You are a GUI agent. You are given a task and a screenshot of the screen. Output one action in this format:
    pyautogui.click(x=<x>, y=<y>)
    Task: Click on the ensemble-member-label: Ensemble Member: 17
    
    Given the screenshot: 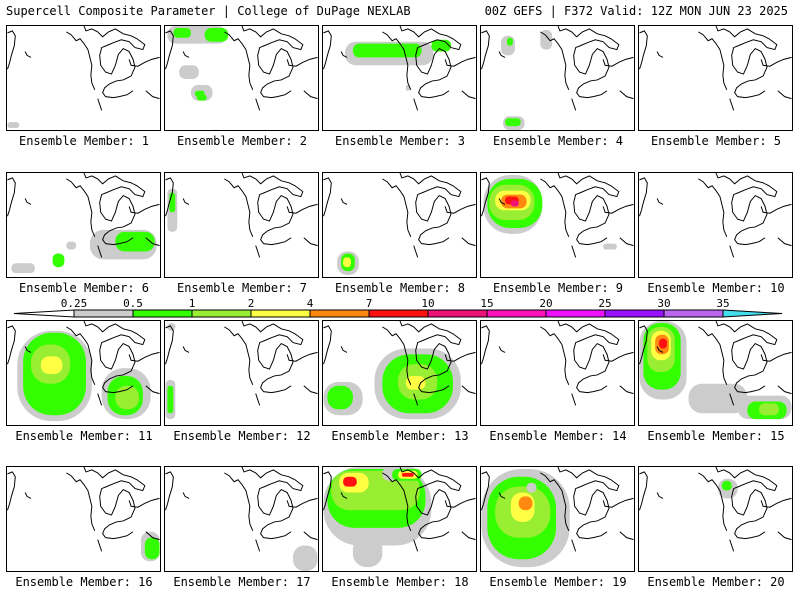 What is the action you would take?
    pyautogui.click(x=242, y=582)
    